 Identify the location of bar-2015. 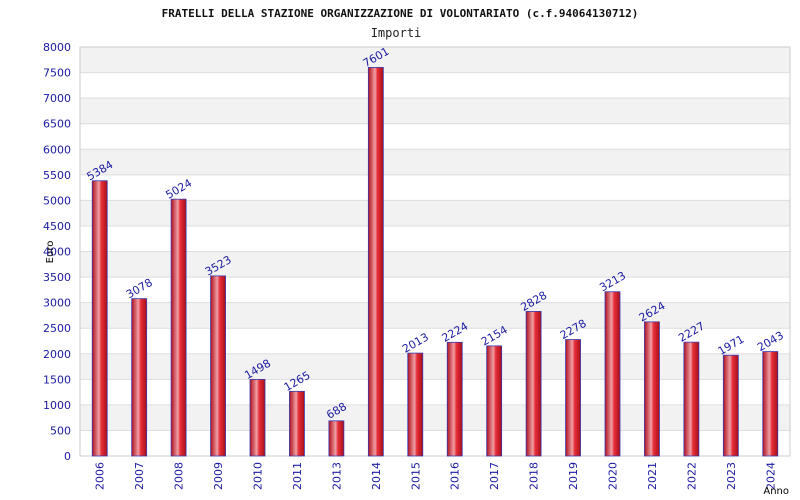
(415, 404).